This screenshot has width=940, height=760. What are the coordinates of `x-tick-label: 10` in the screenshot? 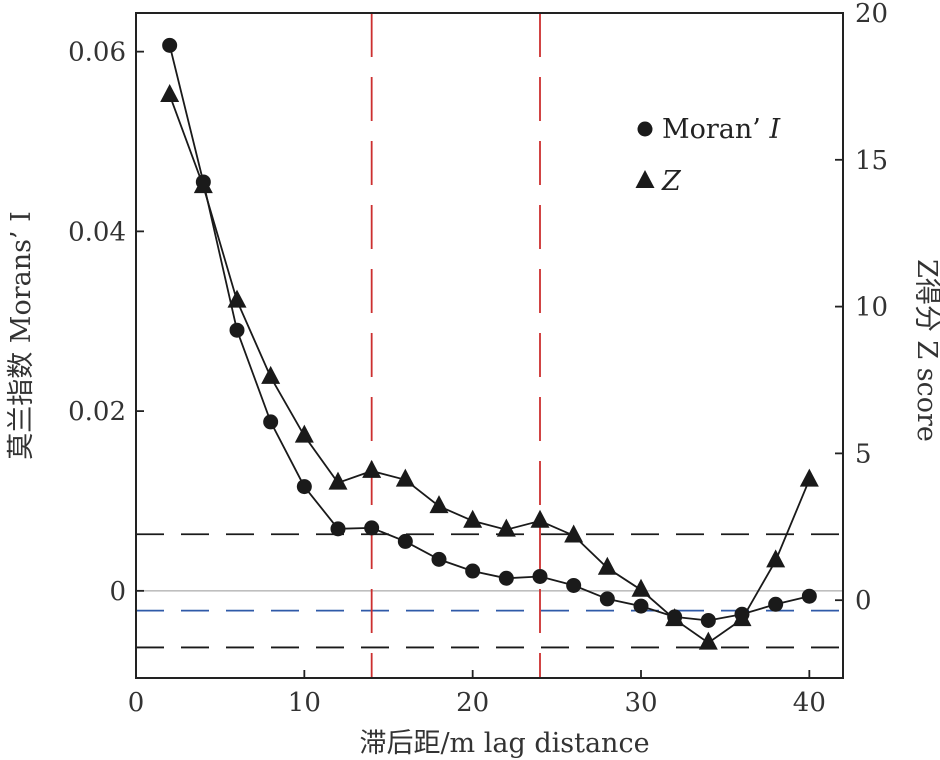 It's located at (304, 703).